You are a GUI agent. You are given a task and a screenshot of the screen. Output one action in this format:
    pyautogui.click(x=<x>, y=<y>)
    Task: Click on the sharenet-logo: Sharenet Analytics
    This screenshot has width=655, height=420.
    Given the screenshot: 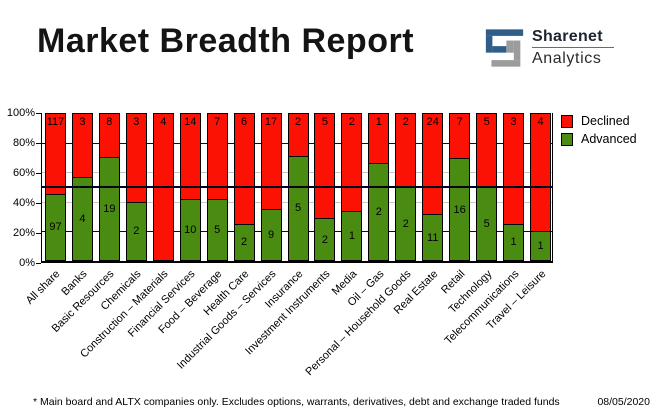 What is the action you would take?
    pyautogui.click(x=549, y=48)
    